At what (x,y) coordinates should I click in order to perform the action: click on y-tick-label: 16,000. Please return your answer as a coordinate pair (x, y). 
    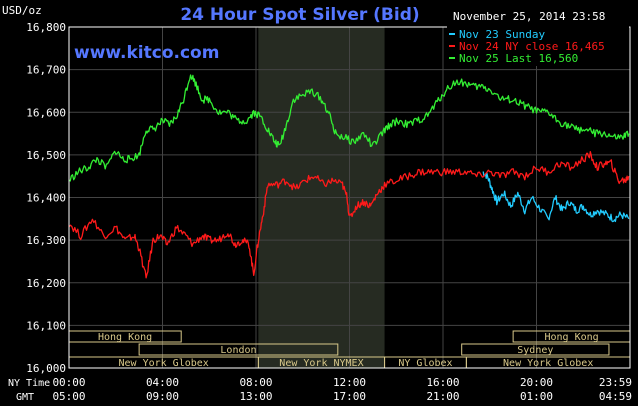
    Looking at the image, I should click on (46, 368).